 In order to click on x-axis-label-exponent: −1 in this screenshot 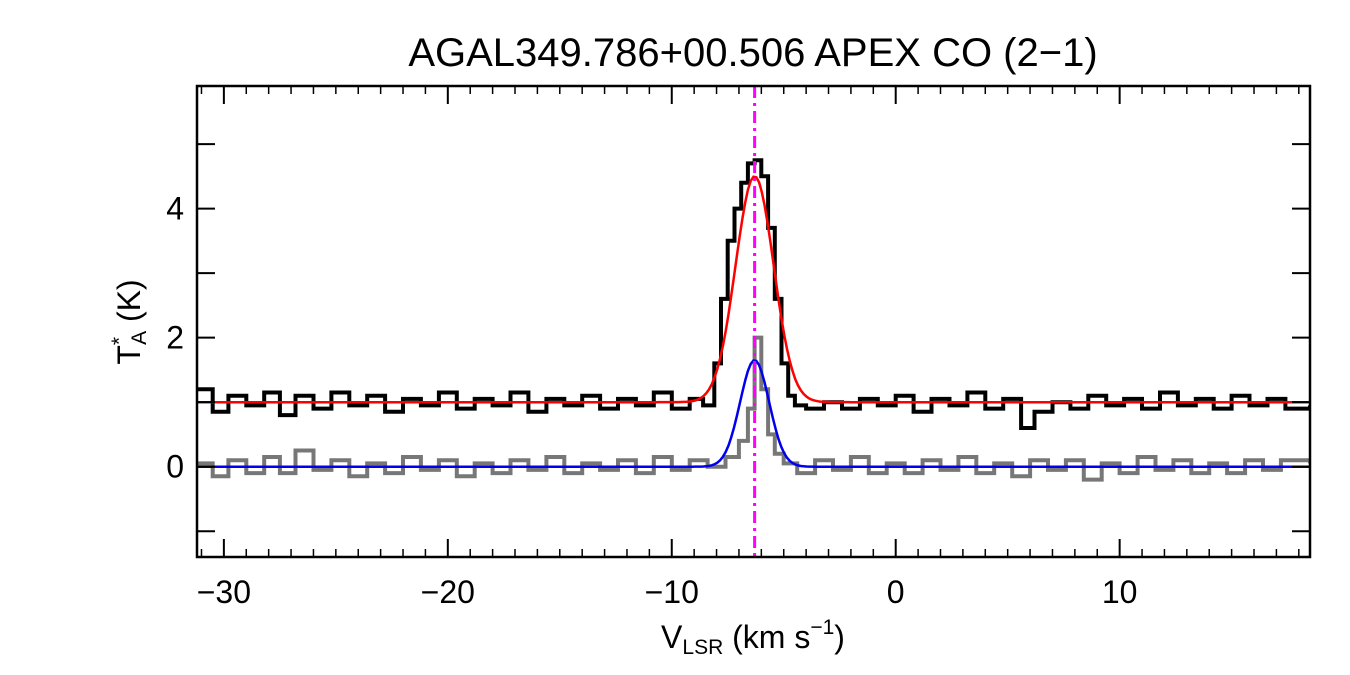, I will do `click(822, 627)`.